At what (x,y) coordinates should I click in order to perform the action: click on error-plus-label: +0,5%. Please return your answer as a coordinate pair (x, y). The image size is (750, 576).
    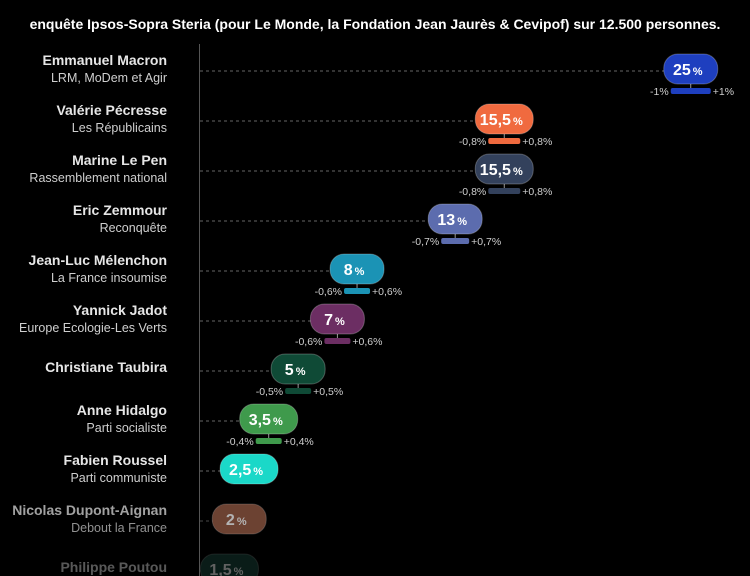
    Looking at the image, I should click on (328, 392).